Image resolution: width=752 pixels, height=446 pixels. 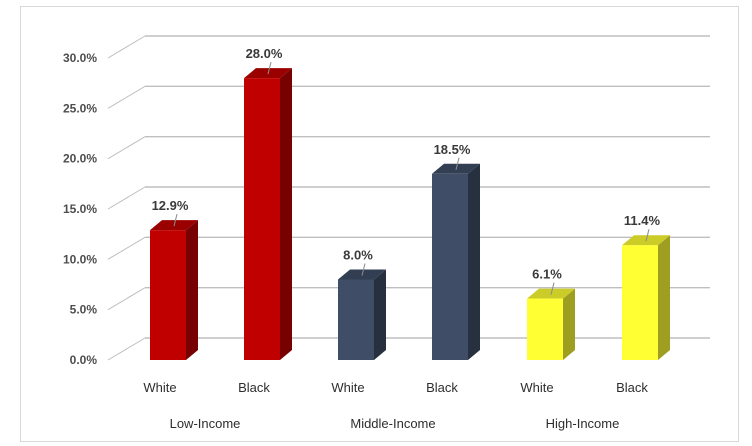 What do you see at coordinates (452, 149) in the screenshot?
I see `data-label: 18.5%` at bounding box center [452, 149].